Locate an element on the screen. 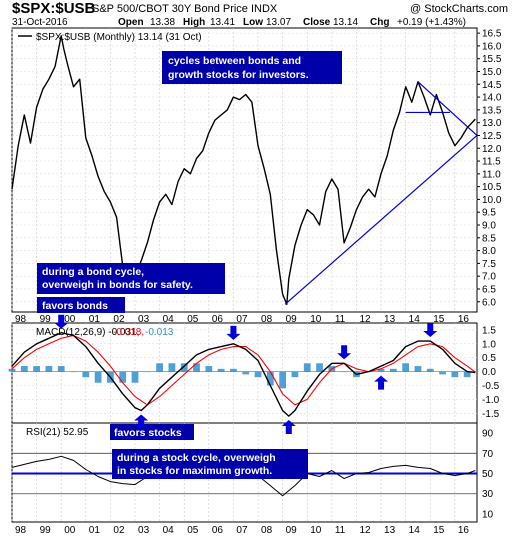 Image resolution: width=520 pixels, height=540 pixels. rsi-x-tick-label: 12 is located at coordinates (365, 530).